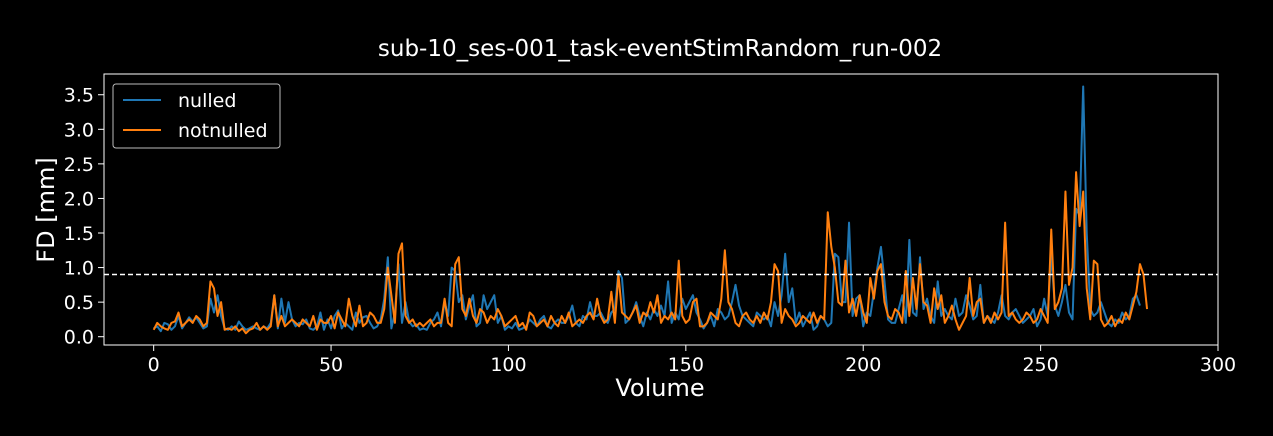  I want to click on y-tick-label: 0.5, so click(79, 303).